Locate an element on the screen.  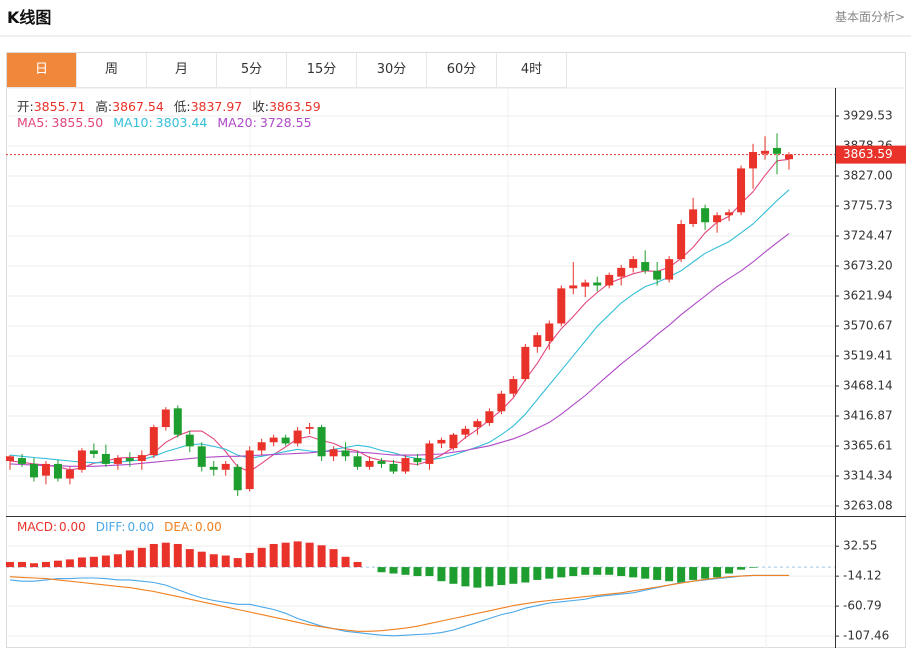
legend-item: MA20: 3728.55 is located at coordinates (264, 122).